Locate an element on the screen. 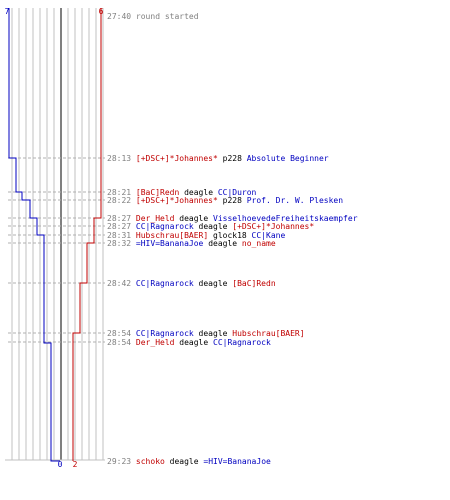 Image resolution: width=450 pixels, height=500 pixels. event-time: 29:23 is located at coordinates (119, 461).